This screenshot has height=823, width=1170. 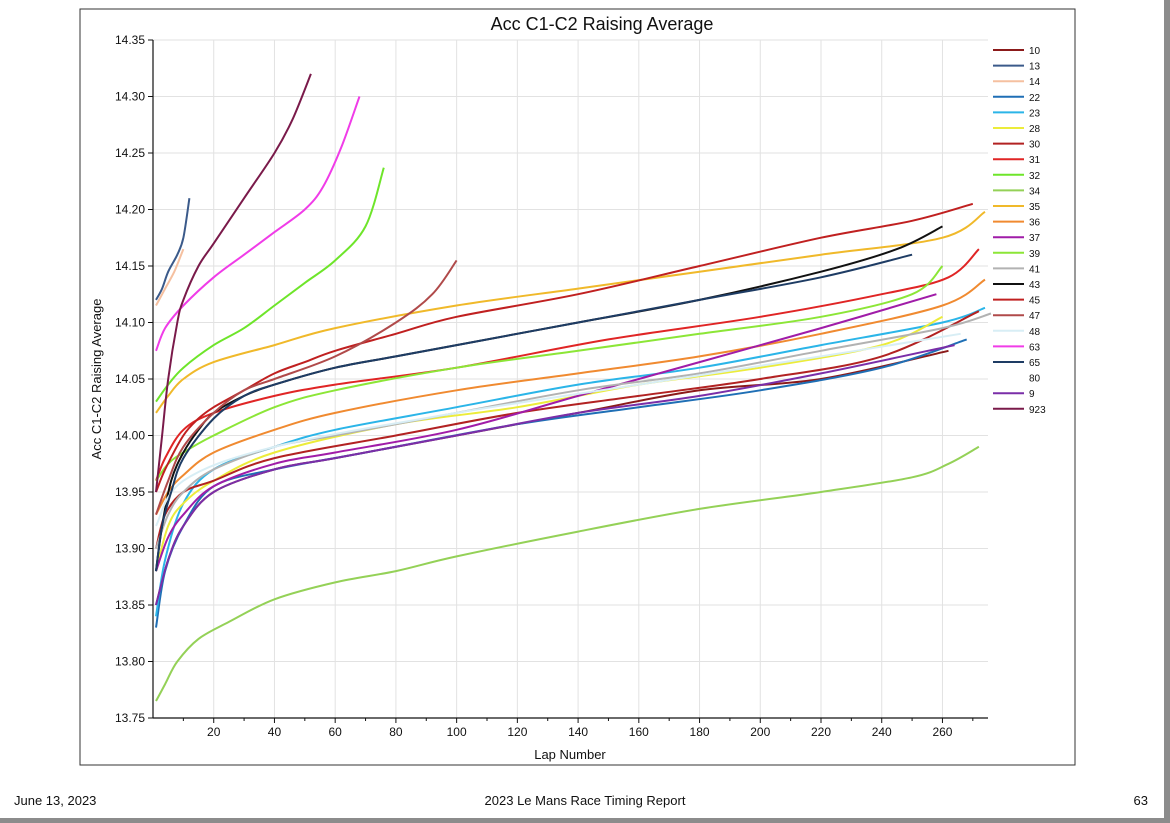 I want to click on legend-label: 9, so click(x=1032, y=394).